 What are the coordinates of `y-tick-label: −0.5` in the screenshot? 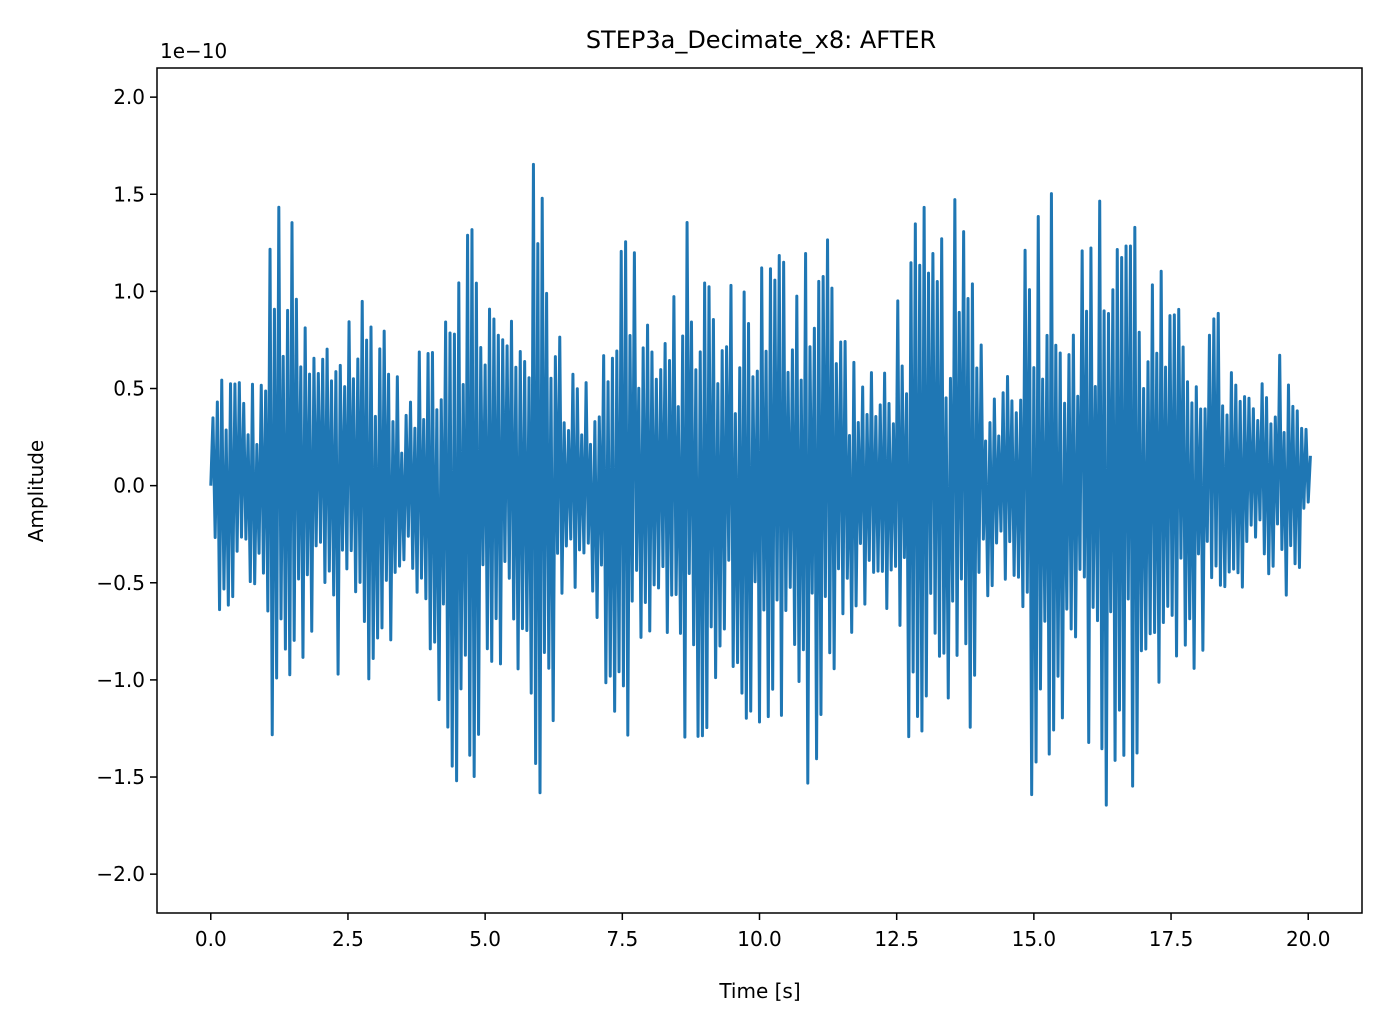 It's located at (120, 583).